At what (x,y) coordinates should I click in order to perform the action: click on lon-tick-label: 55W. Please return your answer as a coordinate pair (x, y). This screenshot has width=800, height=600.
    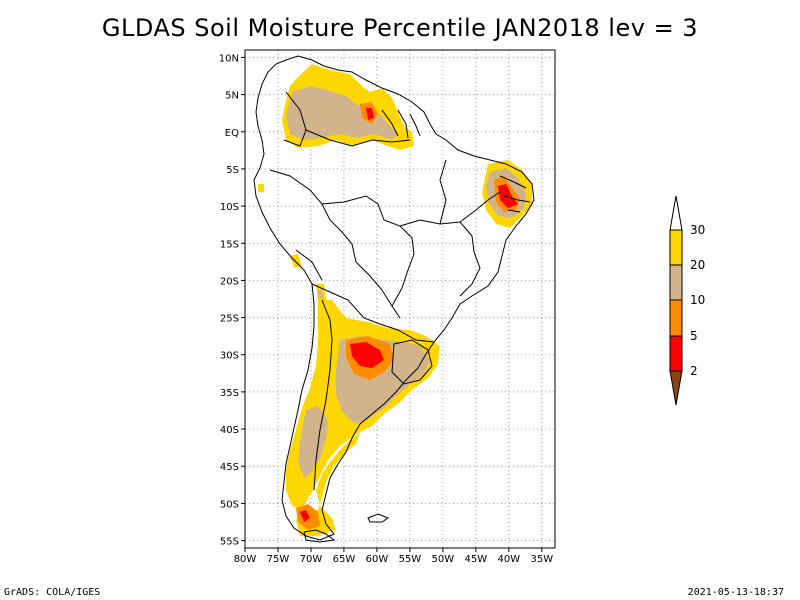
    Looking at the image, I should click on (410, 559).